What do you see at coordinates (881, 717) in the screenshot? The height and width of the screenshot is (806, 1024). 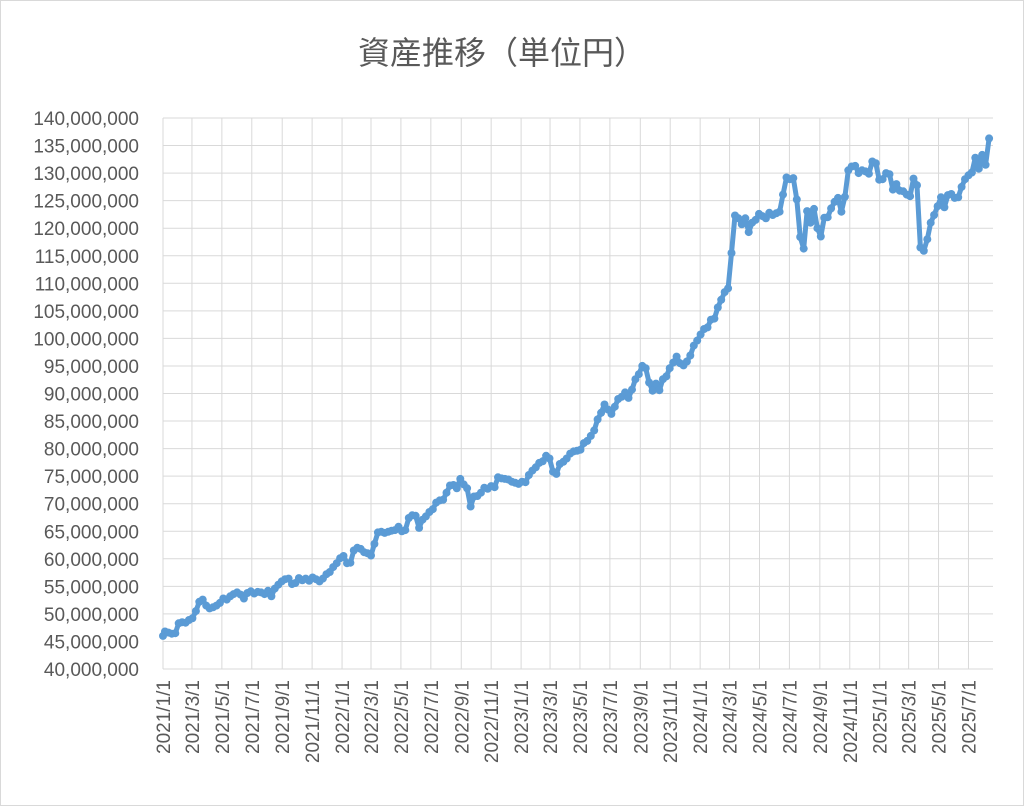 I see `x-tick-label: 2025/1/1` at bounding box center [881, 717].